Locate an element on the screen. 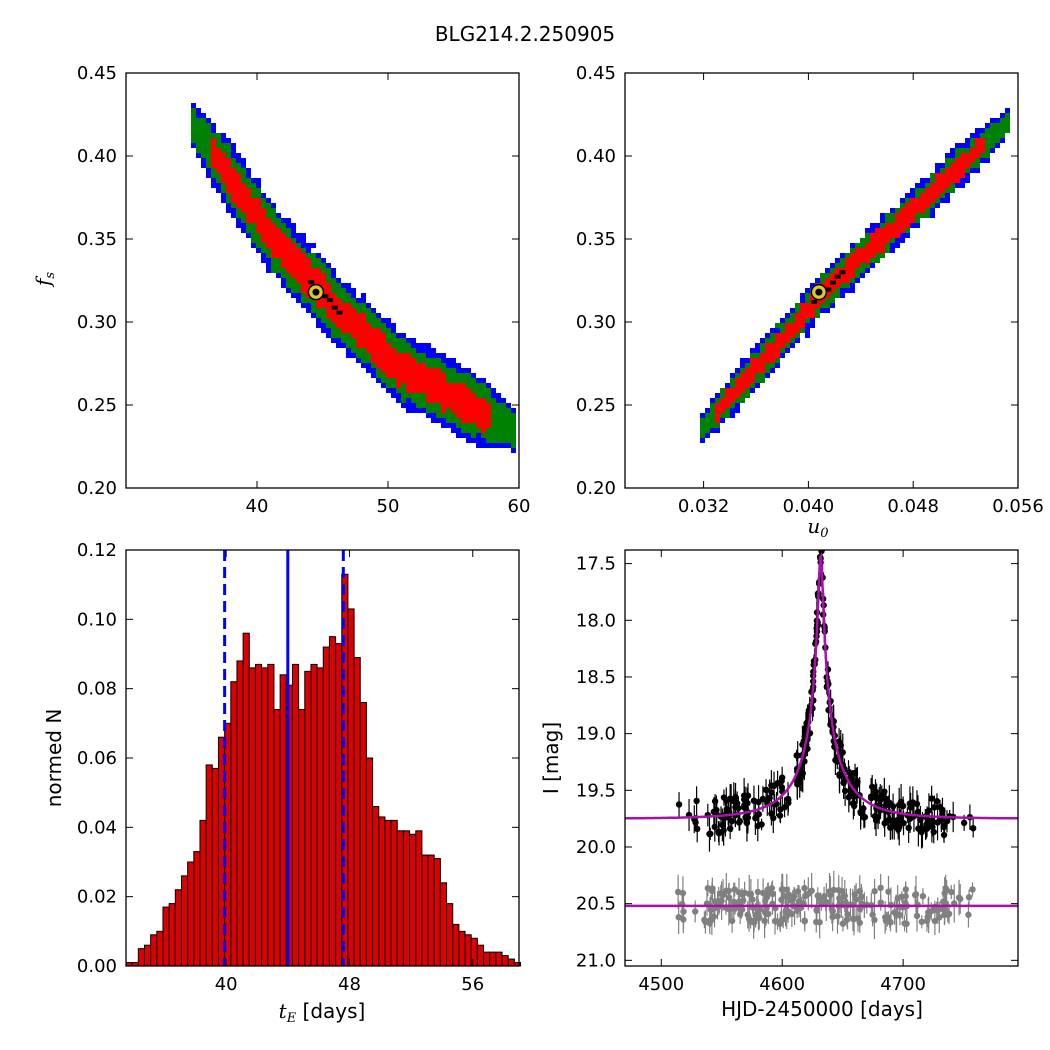 The width and height of the screenshot is (1050, 1050). x-tick-label: 0.048 is located at coordinates (913, 506).